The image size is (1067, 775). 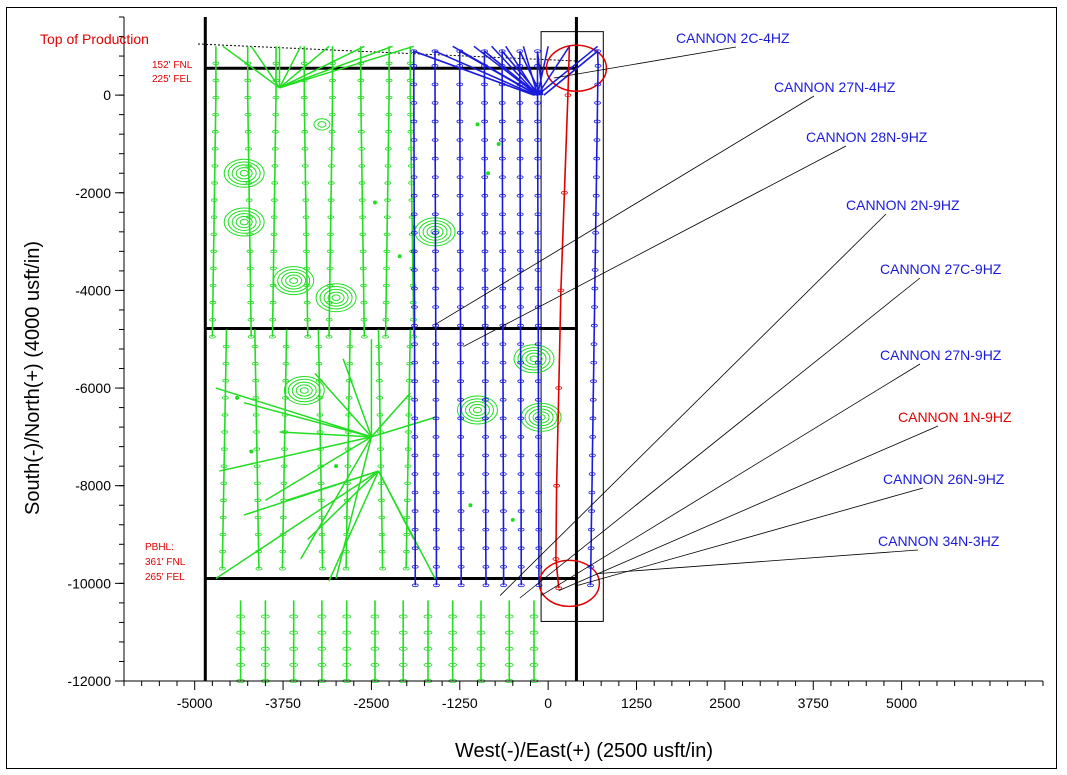 What do you see at coordinates (165, 577) in the screenshot?
I see `pbhl-callout-line-3: 265' FEL` at bounding box center [165, 577].